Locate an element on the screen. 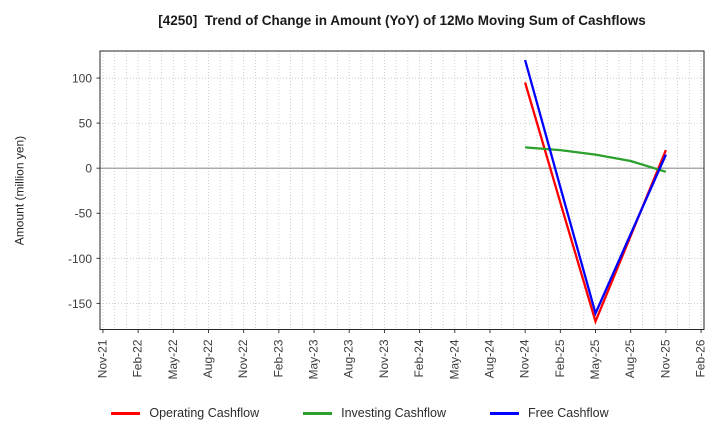 The image size is (720, 440). x-tick-label: Nov-25 is located at coordinates (665, 358).